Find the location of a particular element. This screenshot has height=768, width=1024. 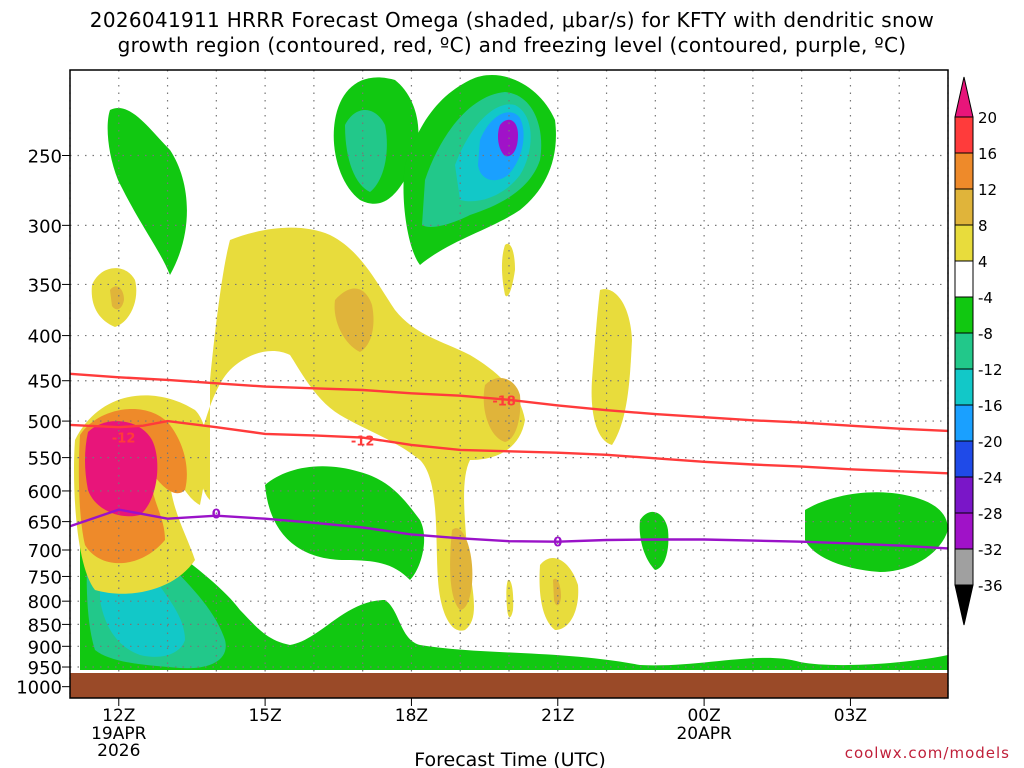

colorbar-bottom-arrow is located at coordinates (964, 605).